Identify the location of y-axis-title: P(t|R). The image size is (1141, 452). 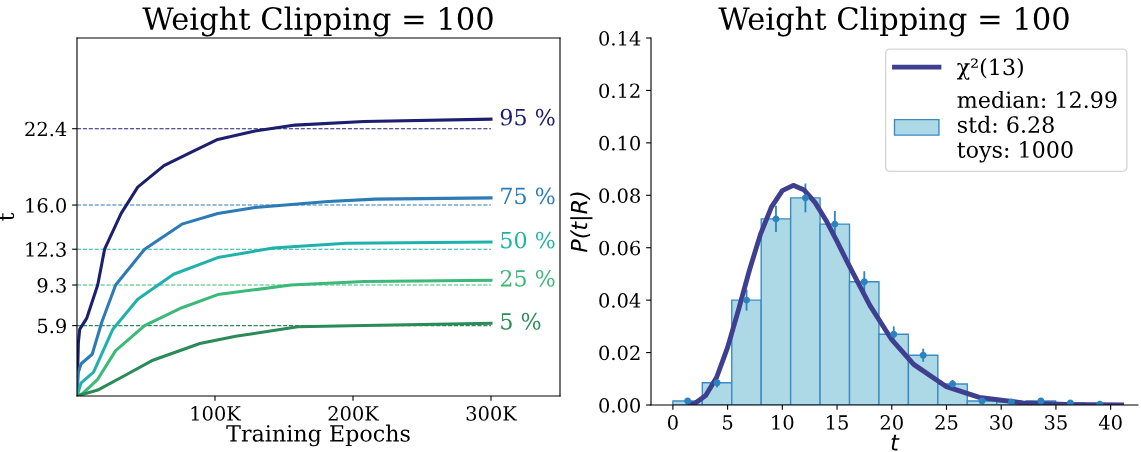
(581, 222).